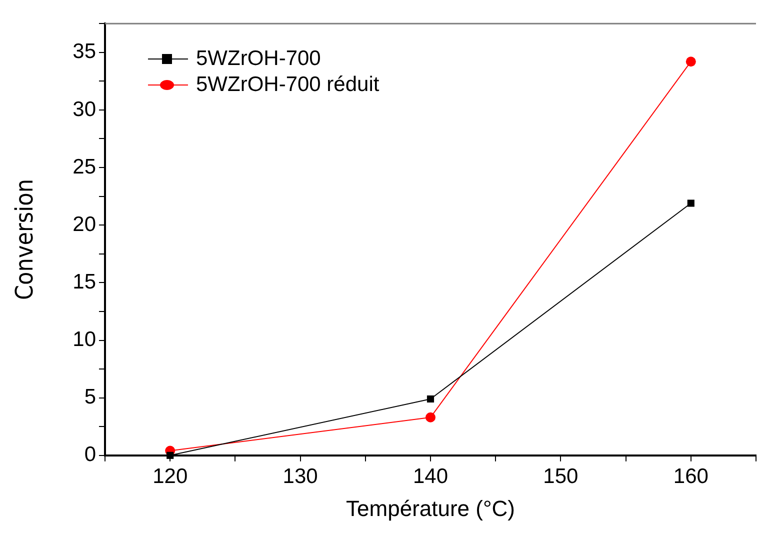  What do you see at coordinates (170, 476) in the screenshot?
I see `x-tick-label: 120` at bounding box center [170, 476].